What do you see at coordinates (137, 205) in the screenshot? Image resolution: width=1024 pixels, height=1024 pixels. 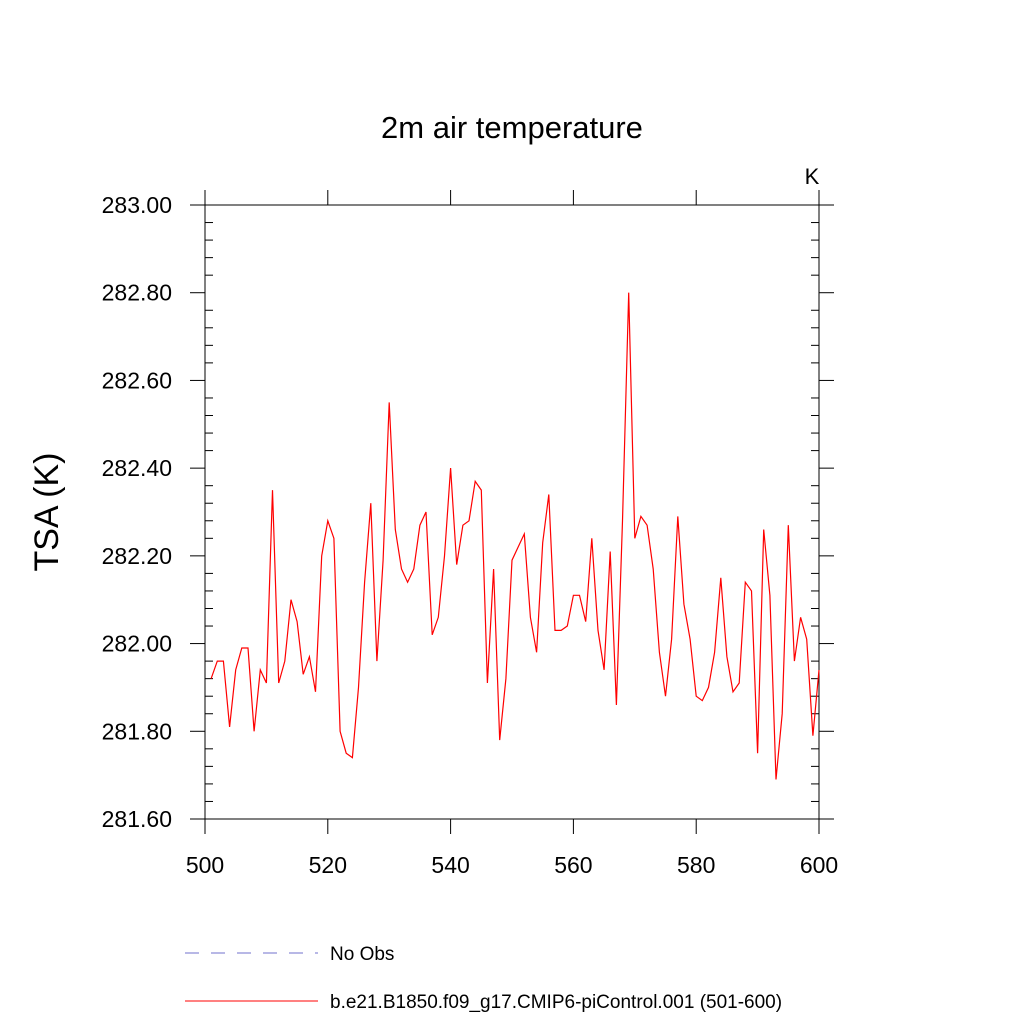 I see `y-tick-label: 283.00` at bounding box center [137, 205].